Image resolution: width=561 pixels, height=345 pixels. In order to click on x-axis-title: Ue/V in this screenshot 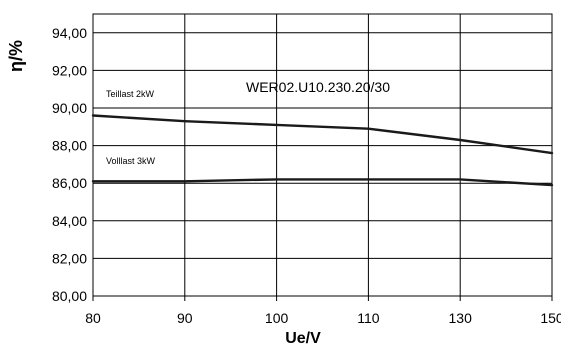, I will do `click(303, 337)`.